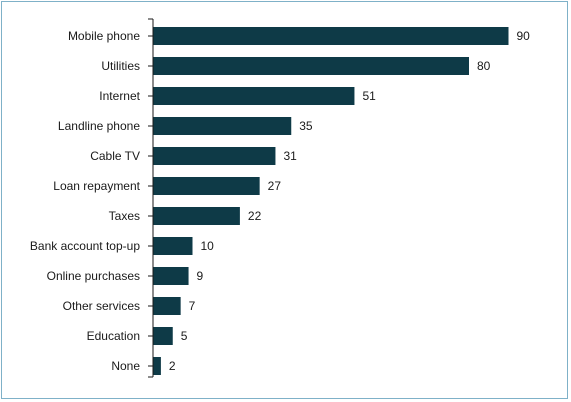 The height and width of the screenshot is (402, 571). I want to click on category-label-none: None, so click(125, 366).